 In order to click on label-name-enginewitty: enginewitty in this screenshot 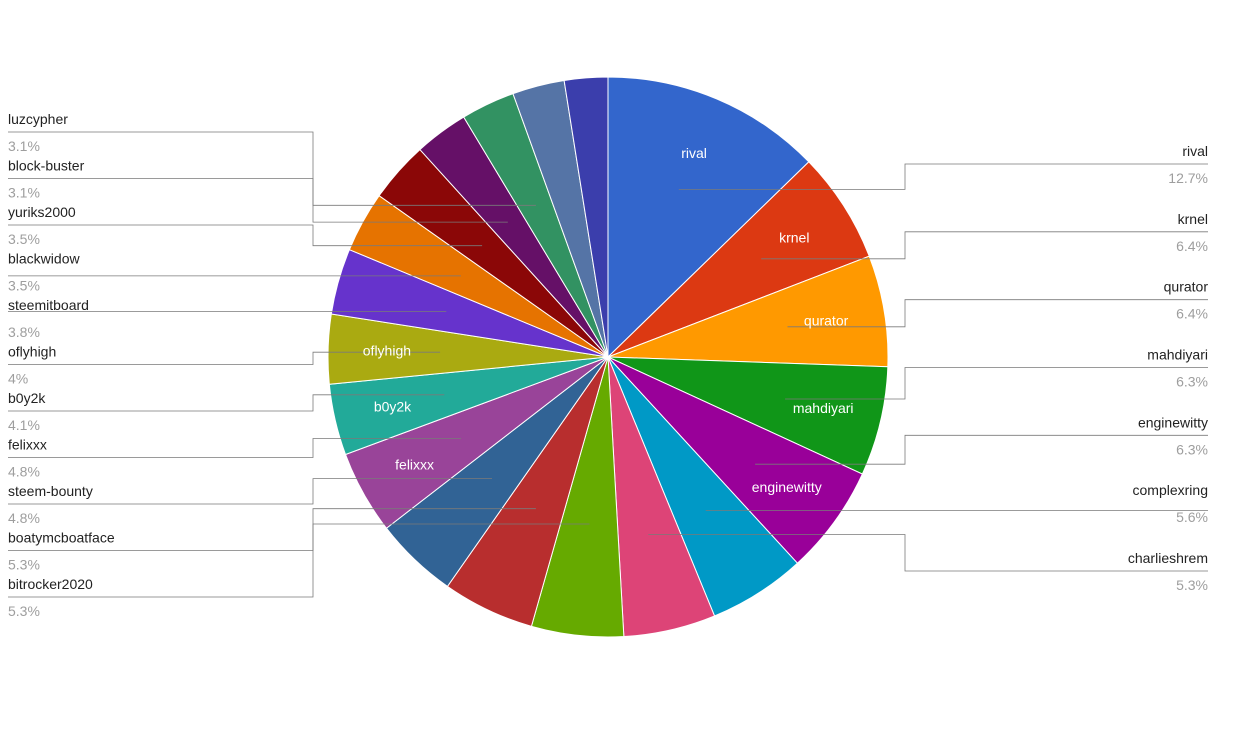, I will do `click(1173, 422)`.